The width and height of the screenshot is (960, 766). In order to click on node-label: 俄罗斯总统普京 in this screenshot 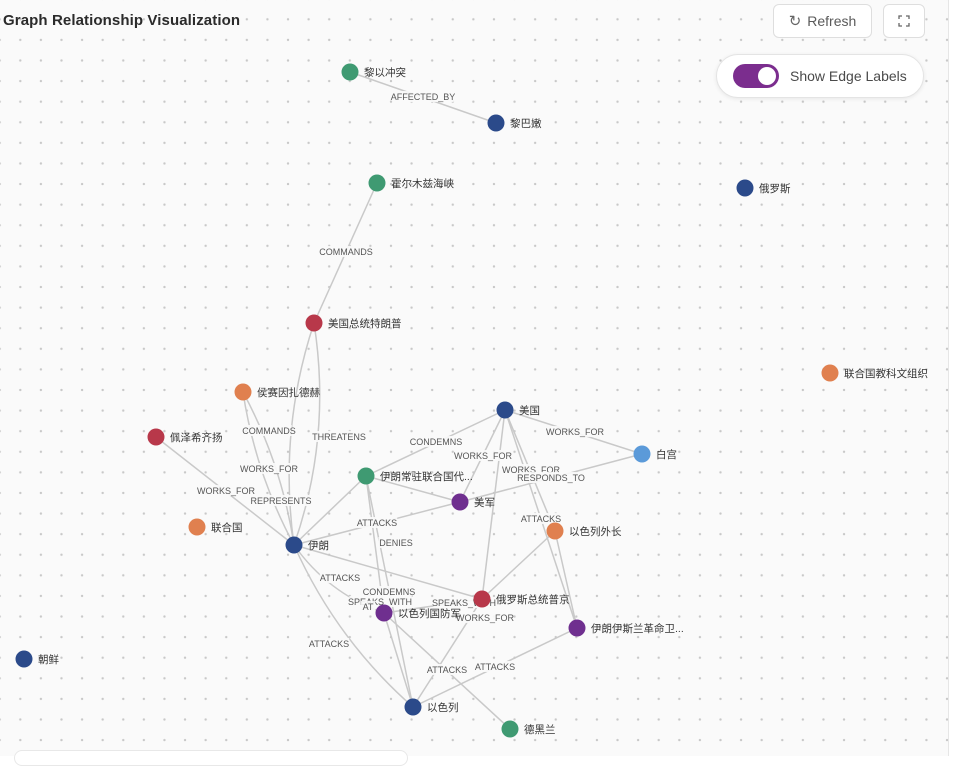, I will do `click(533, 599)`.